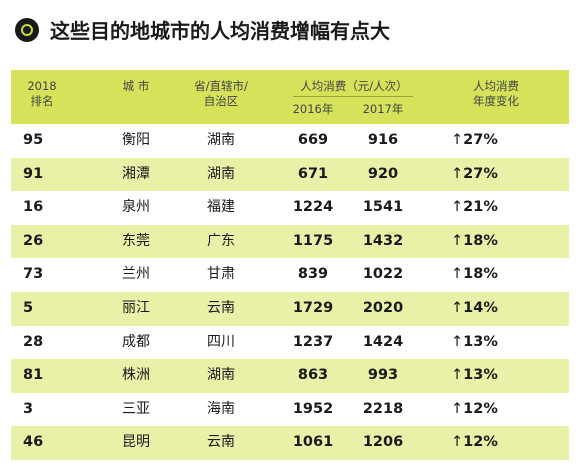 The width and height of the screenshot is (580, 468). Describe the element at coordinates (383, 240) in the screenshot. I see `spend-2017-cell: 1432` at that location.